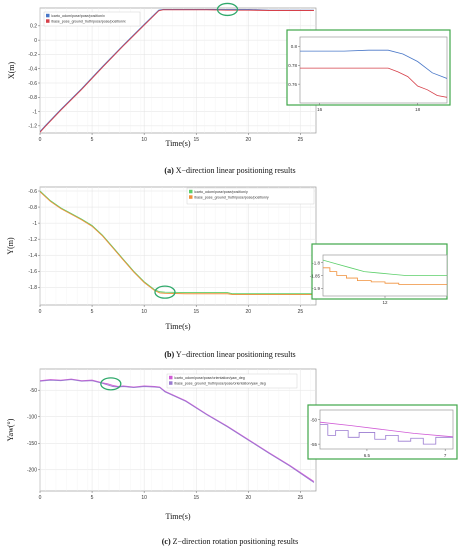 Image resolution: width=460 pixels, height=550 pixels. I want to click on y-tick-label: -50, so click(313, 420).